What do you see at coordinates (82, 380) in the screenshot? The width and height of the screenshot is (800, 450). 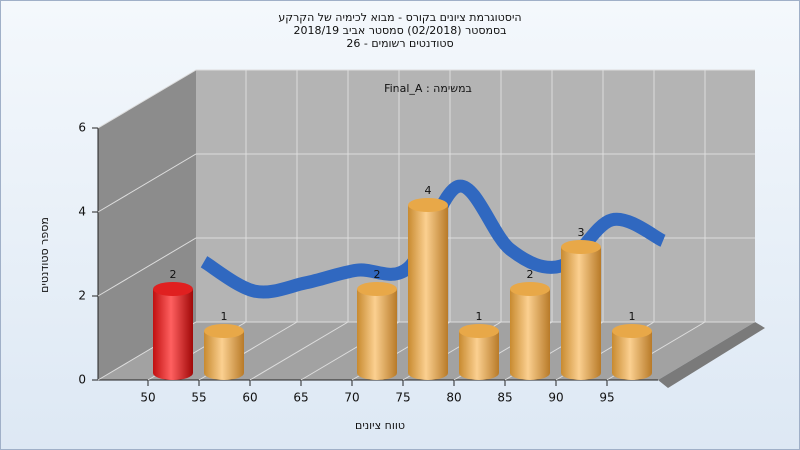 I see `y-tick-label: 0` at bounding box center [82, 380].